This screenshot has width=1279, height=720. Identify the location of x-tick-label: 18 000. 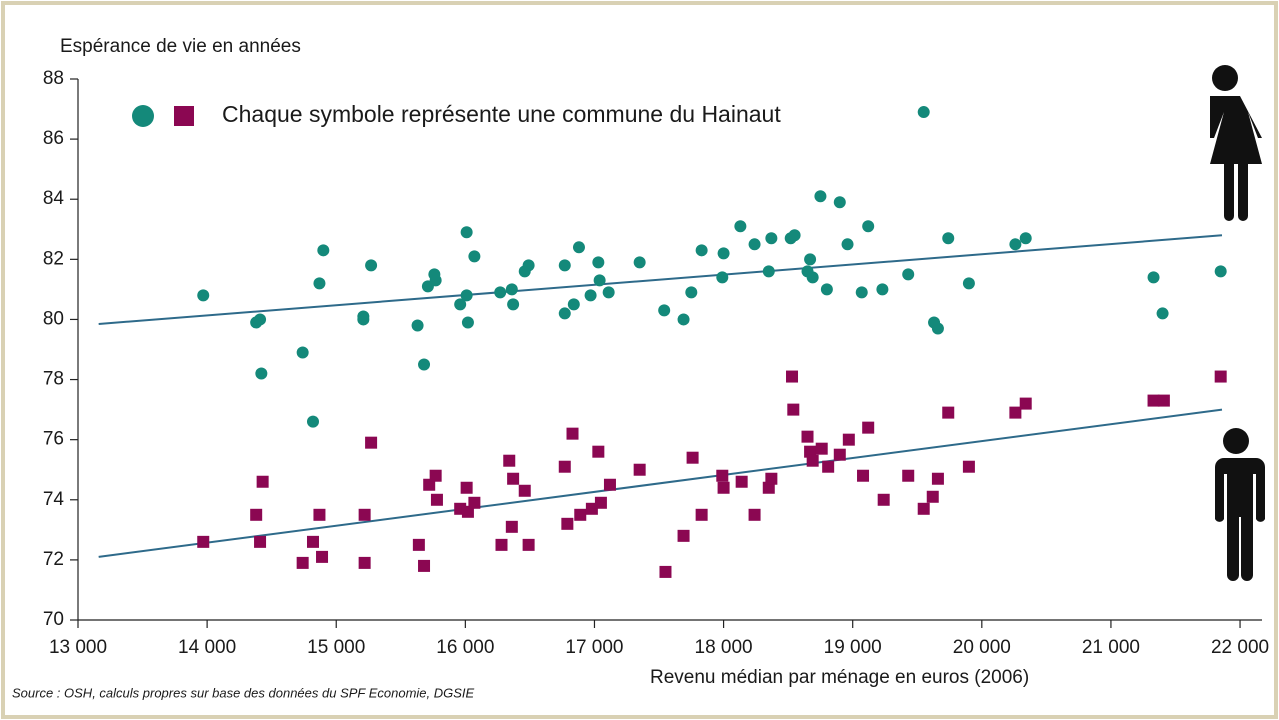
(724, 647).